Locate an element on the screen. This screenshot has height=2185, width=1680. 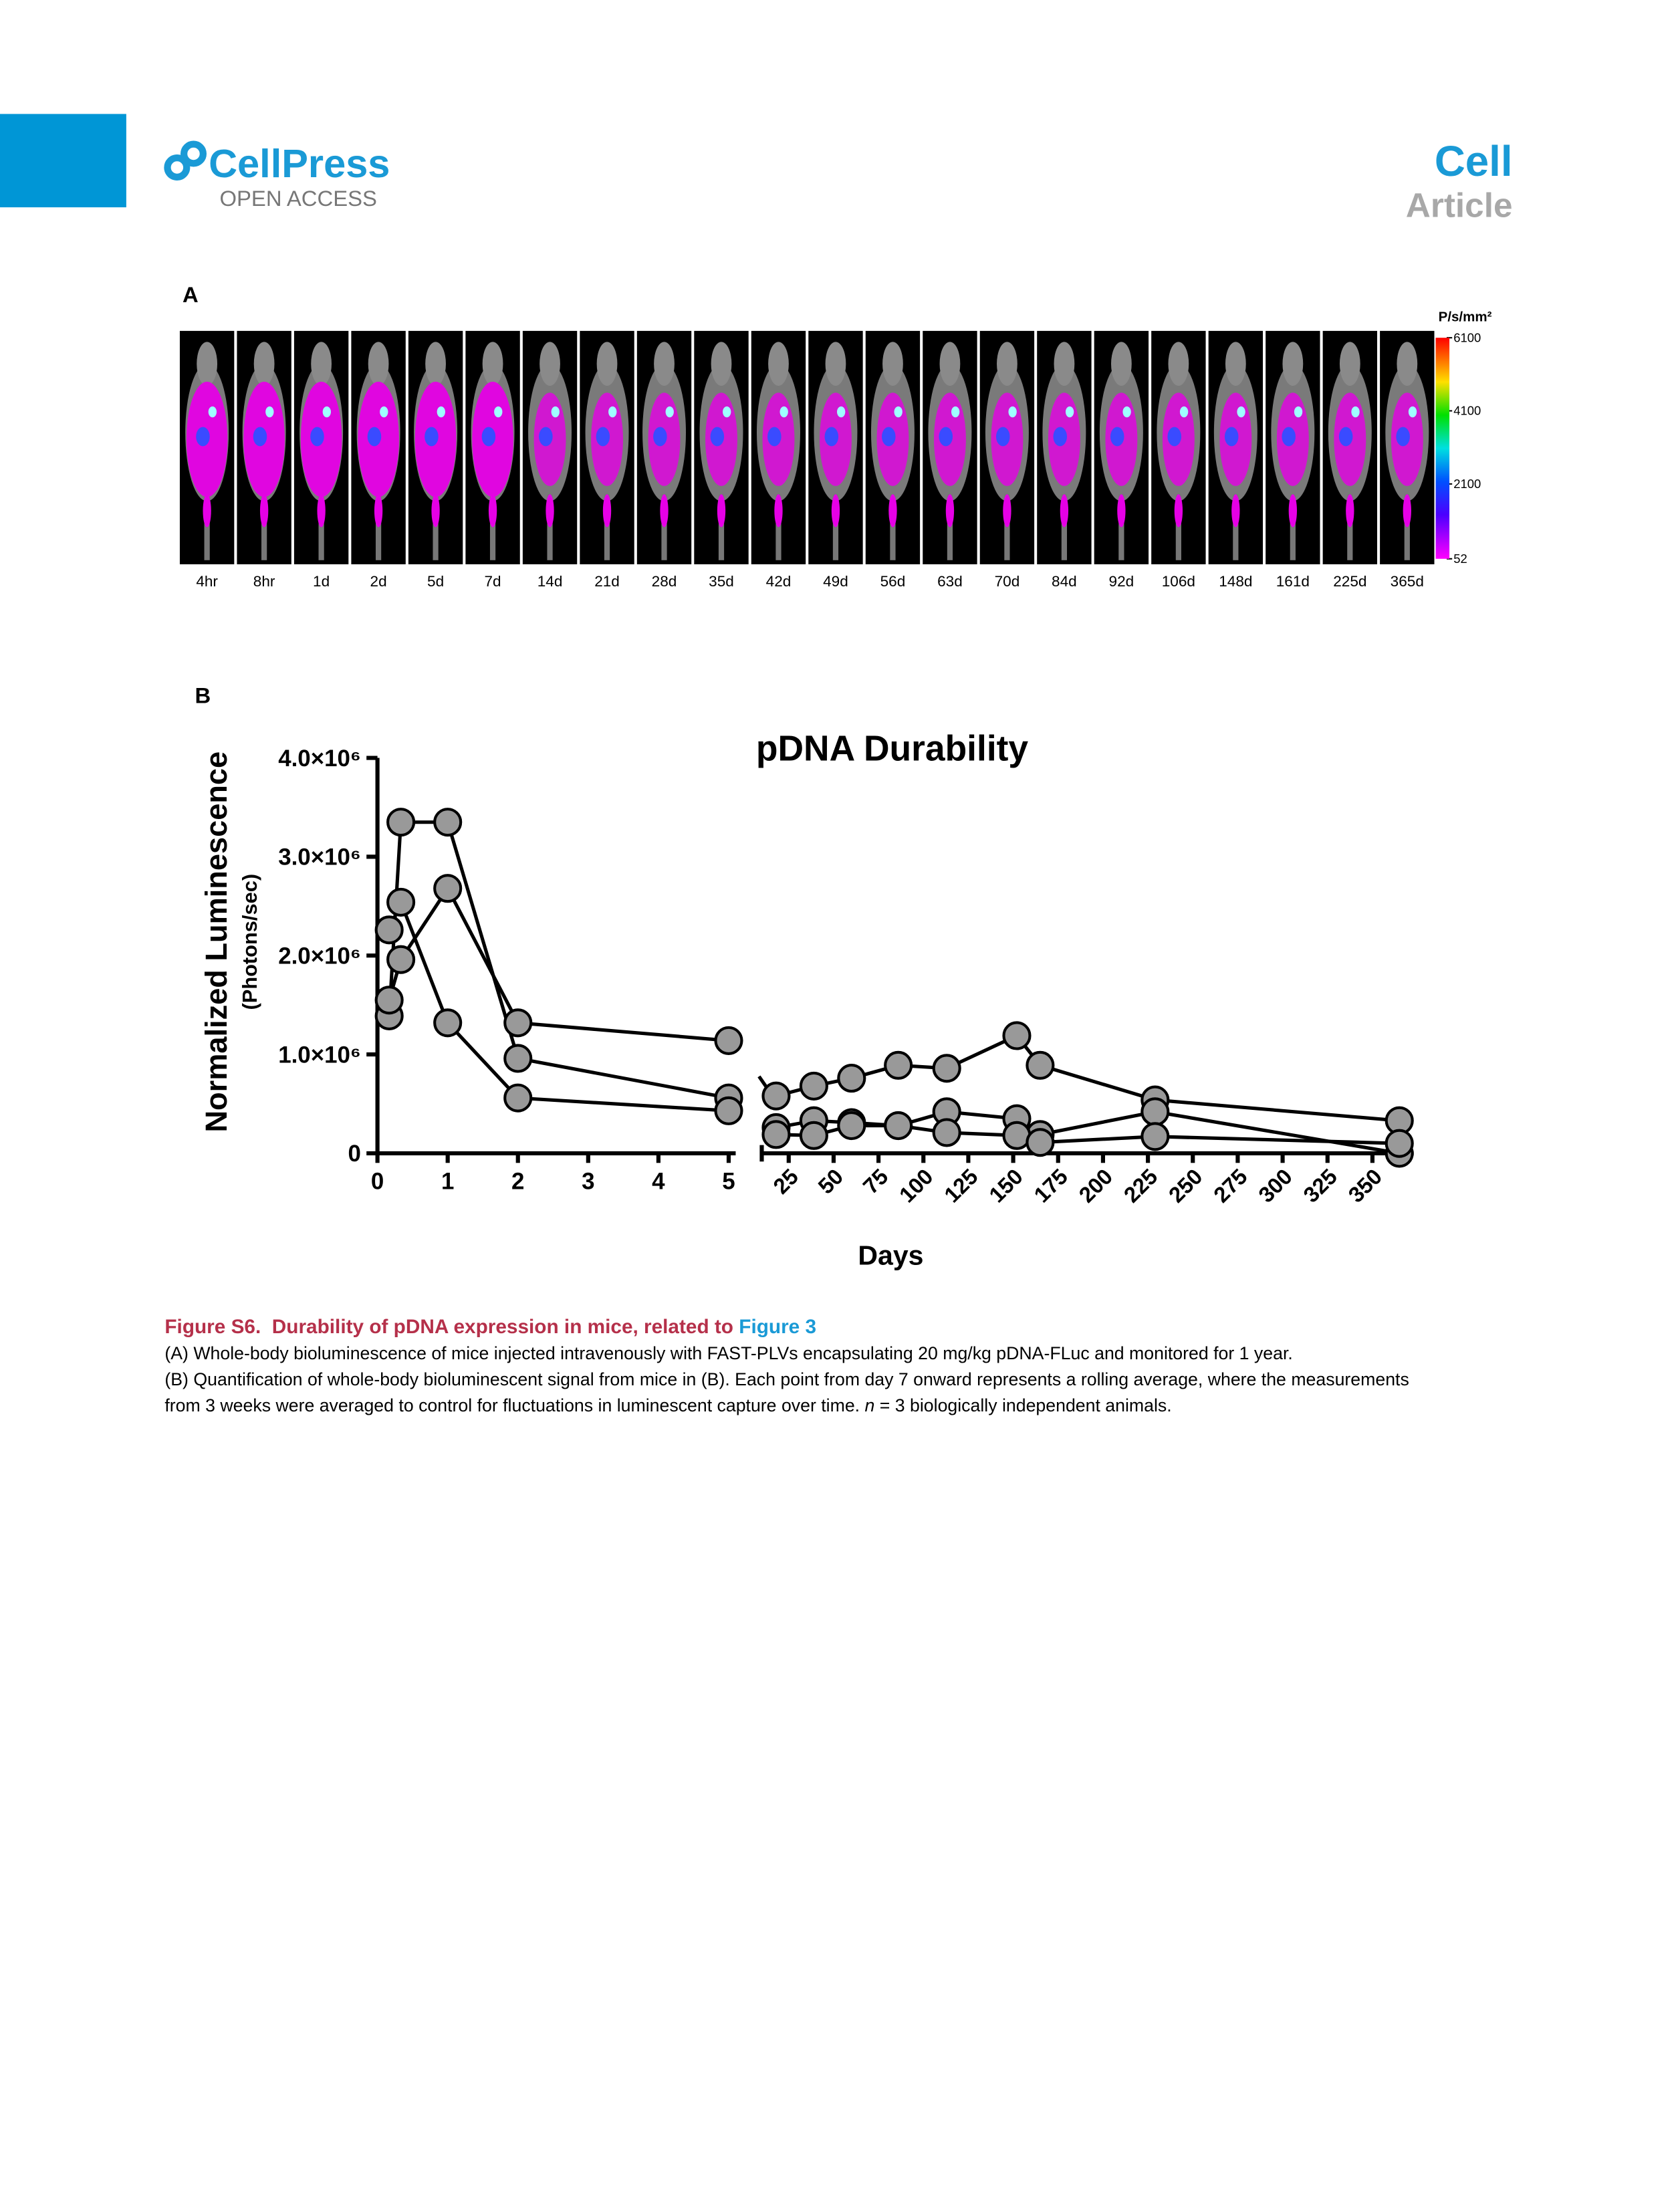
x2-tick-label: 350 is located at coordinates (1365, 1186).